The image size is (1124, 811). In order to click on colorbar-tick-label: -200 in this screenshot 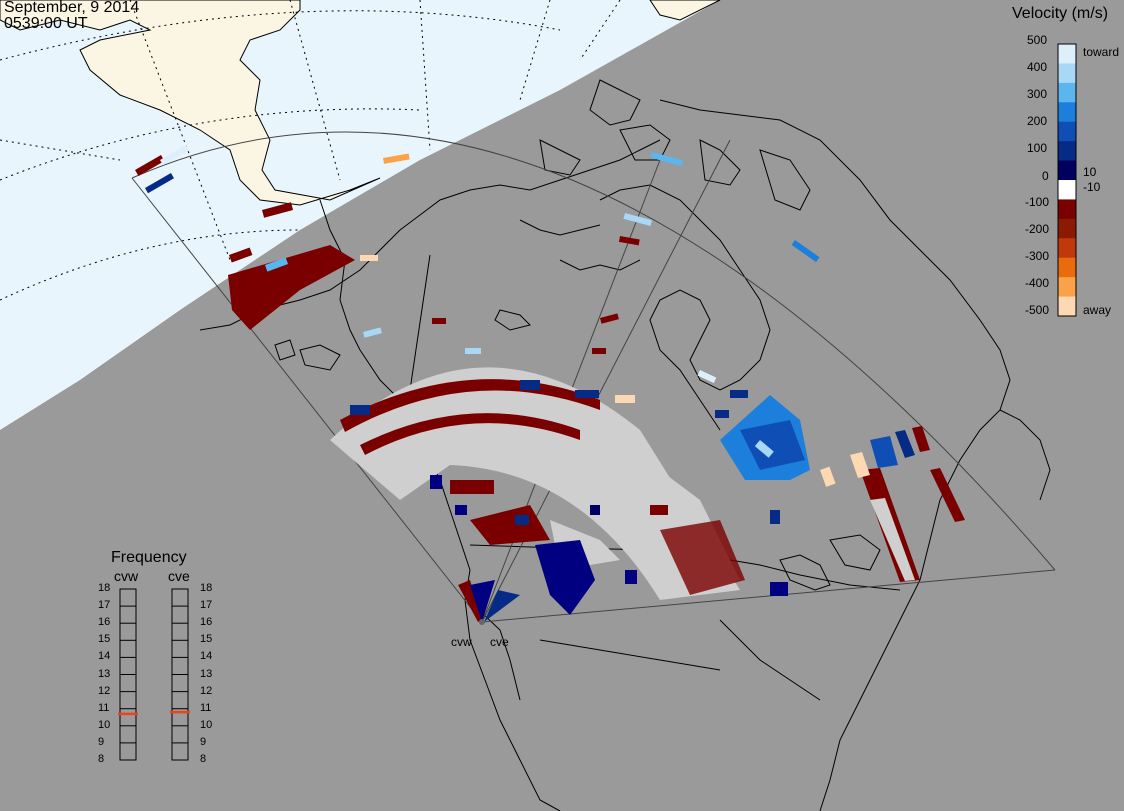, I will do `click(1037, 229)`.